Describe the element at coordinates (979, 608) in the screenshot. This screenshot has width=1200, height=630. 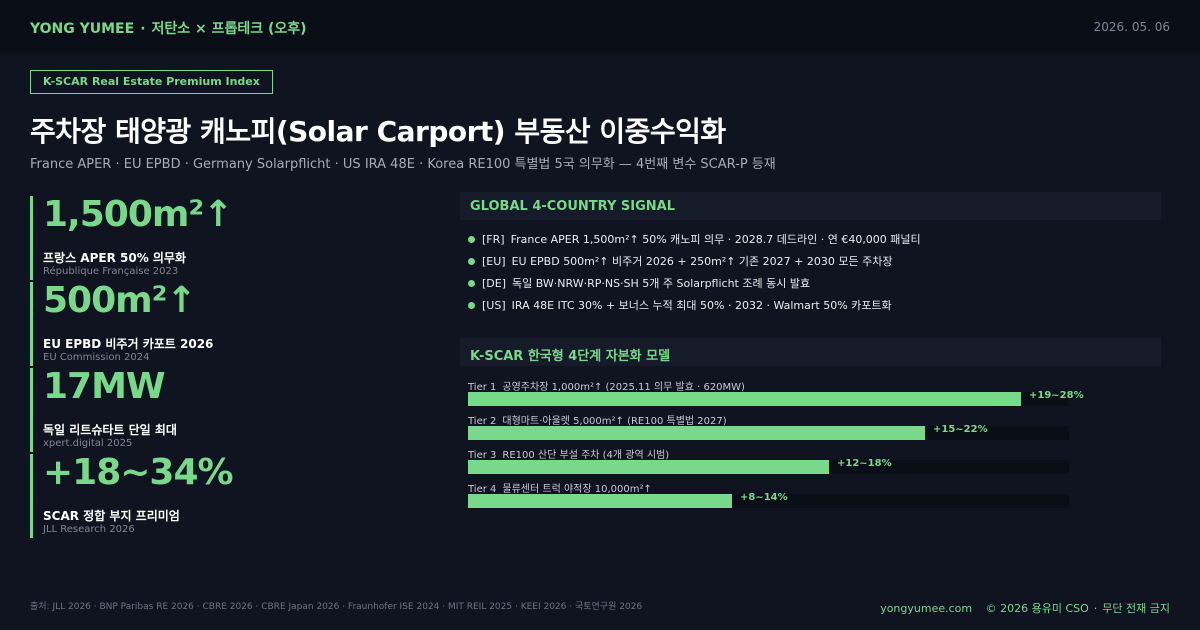
I see `footer-separator` at that location.